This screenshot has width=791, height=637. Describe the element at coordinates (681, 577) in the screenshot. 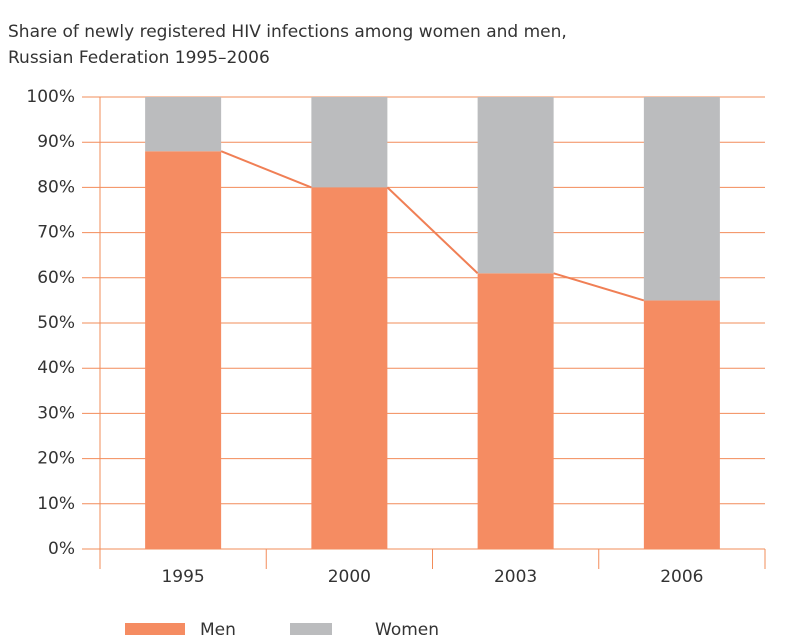

I see `x-tick-label: 2006` at that location.